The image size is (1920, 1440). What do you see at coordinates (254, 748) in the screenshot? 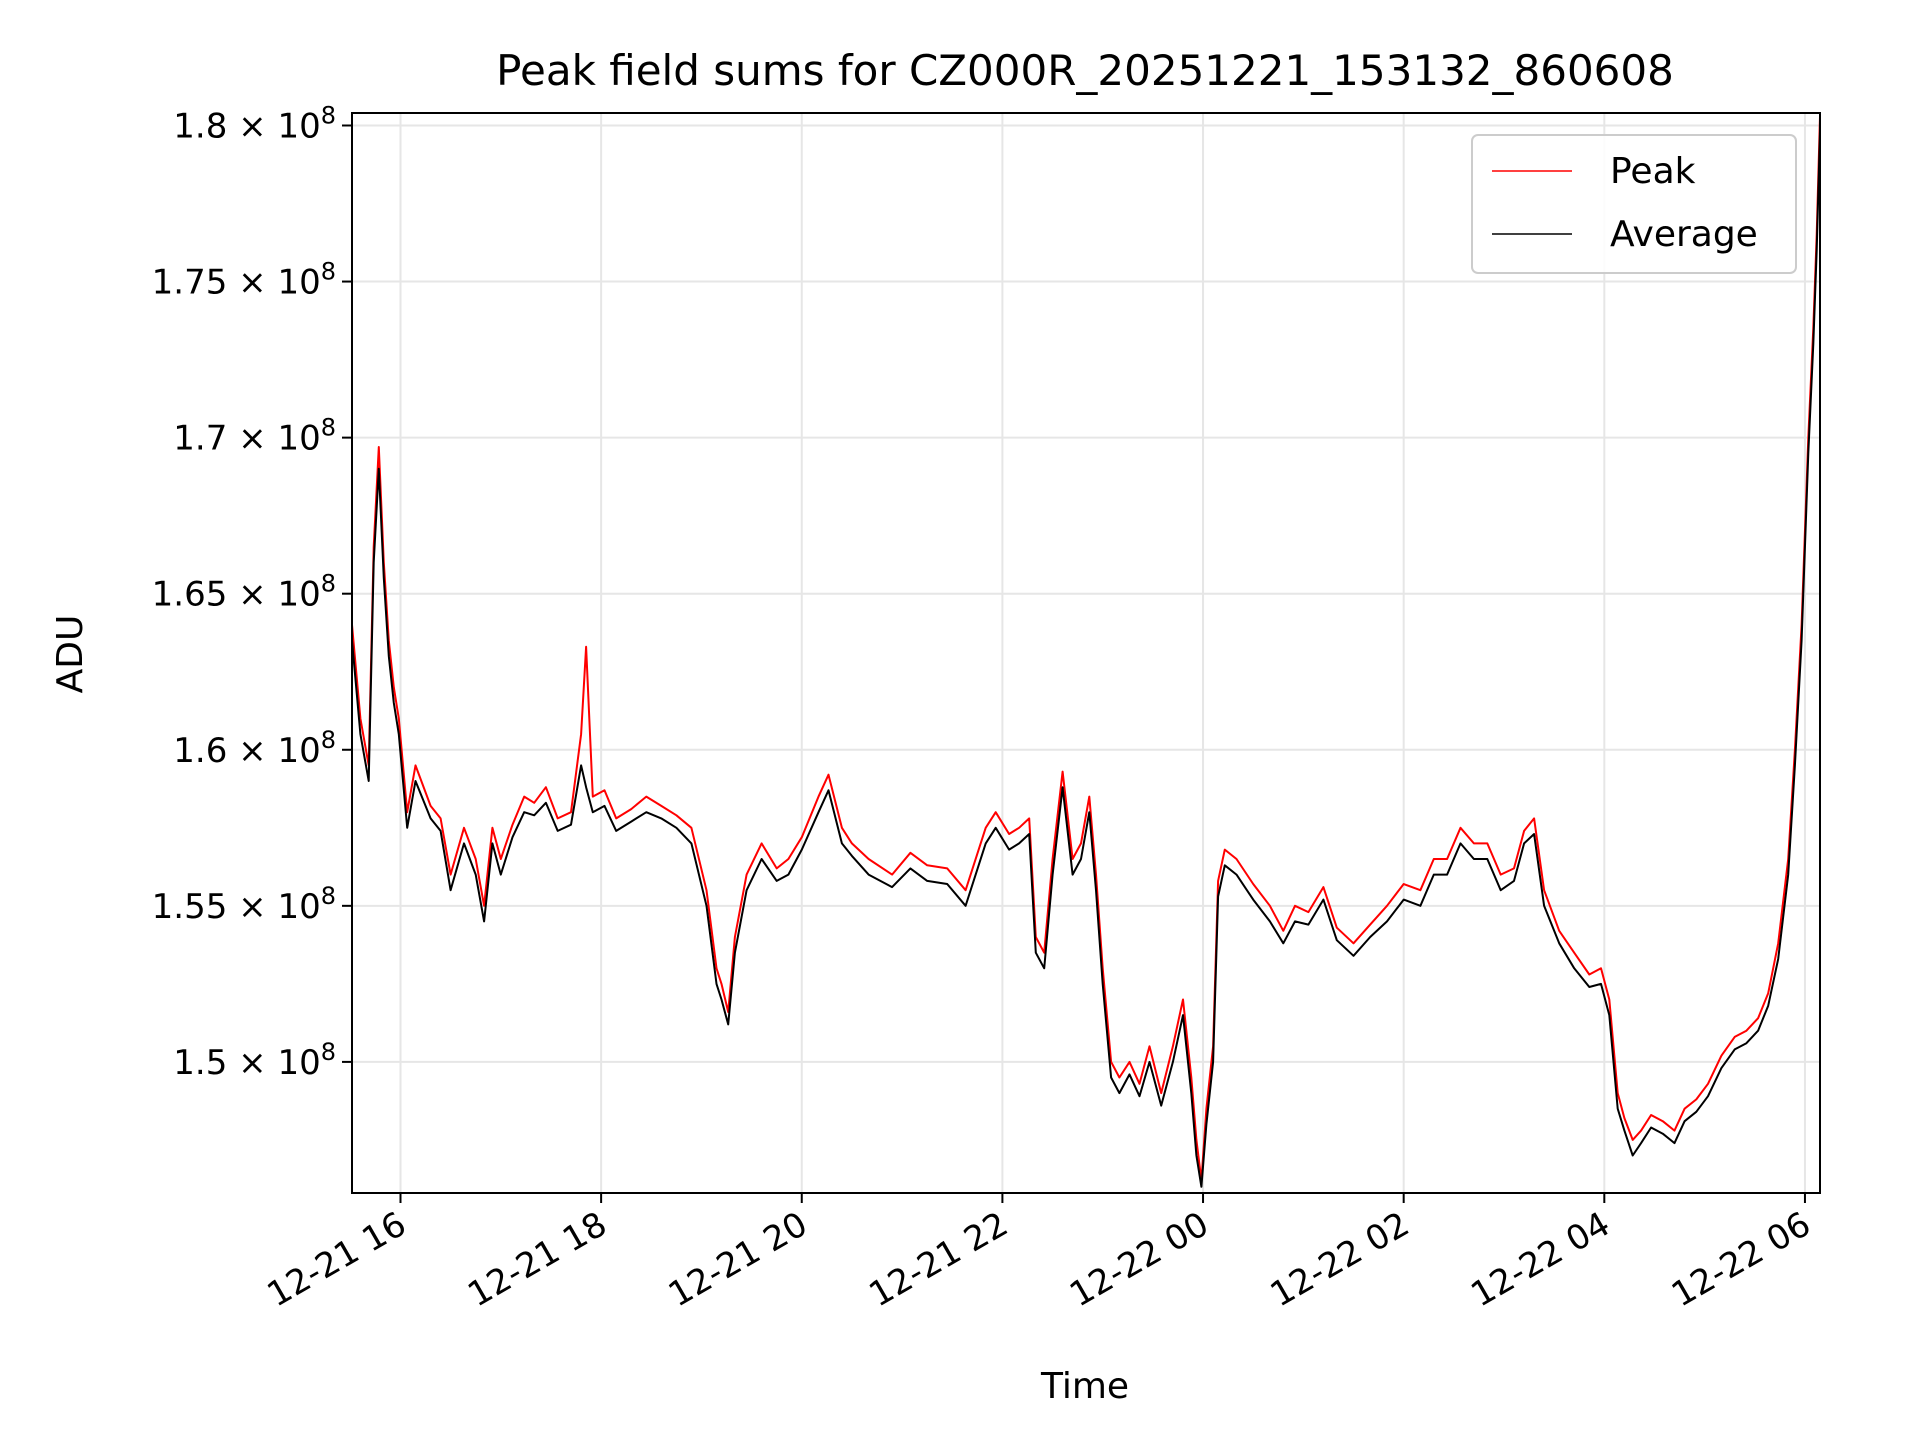
I see `y-tick-label: 1.6 × 108` at bounding box center [254, 748].